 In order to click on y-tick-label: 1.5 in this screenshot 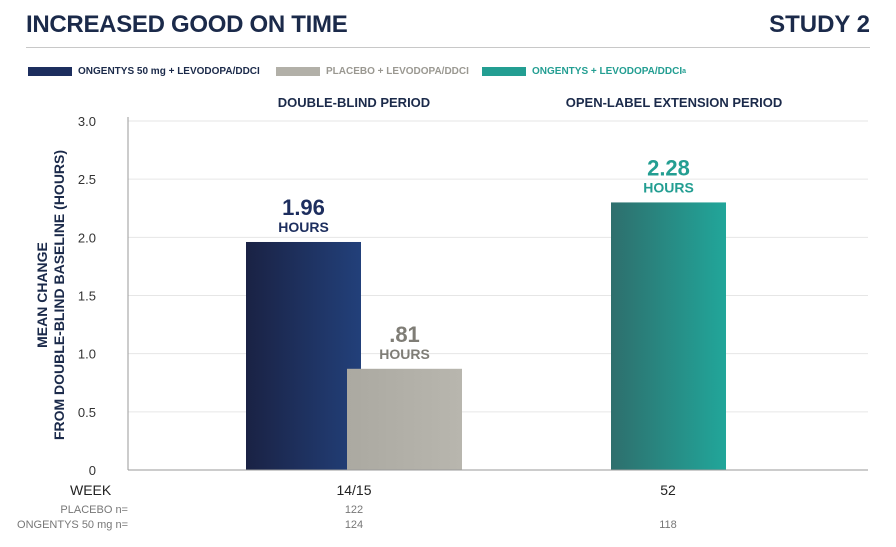, I will do `click(87, 296)`.